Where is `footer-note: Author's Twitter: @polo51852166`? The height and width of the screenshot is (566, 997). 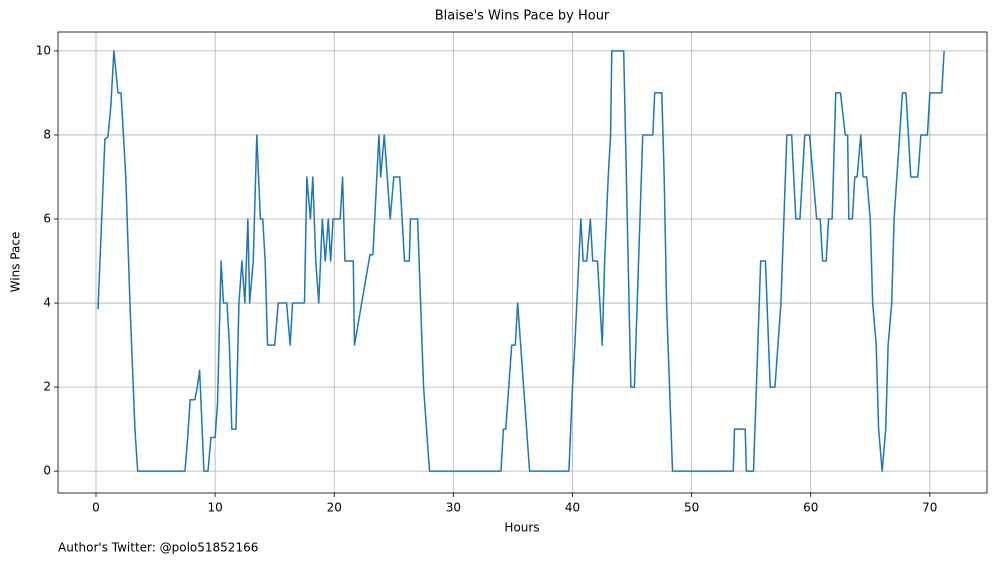 footer-note: Author's Twitter: @polo51852166 is located at coordinates (158, 548).